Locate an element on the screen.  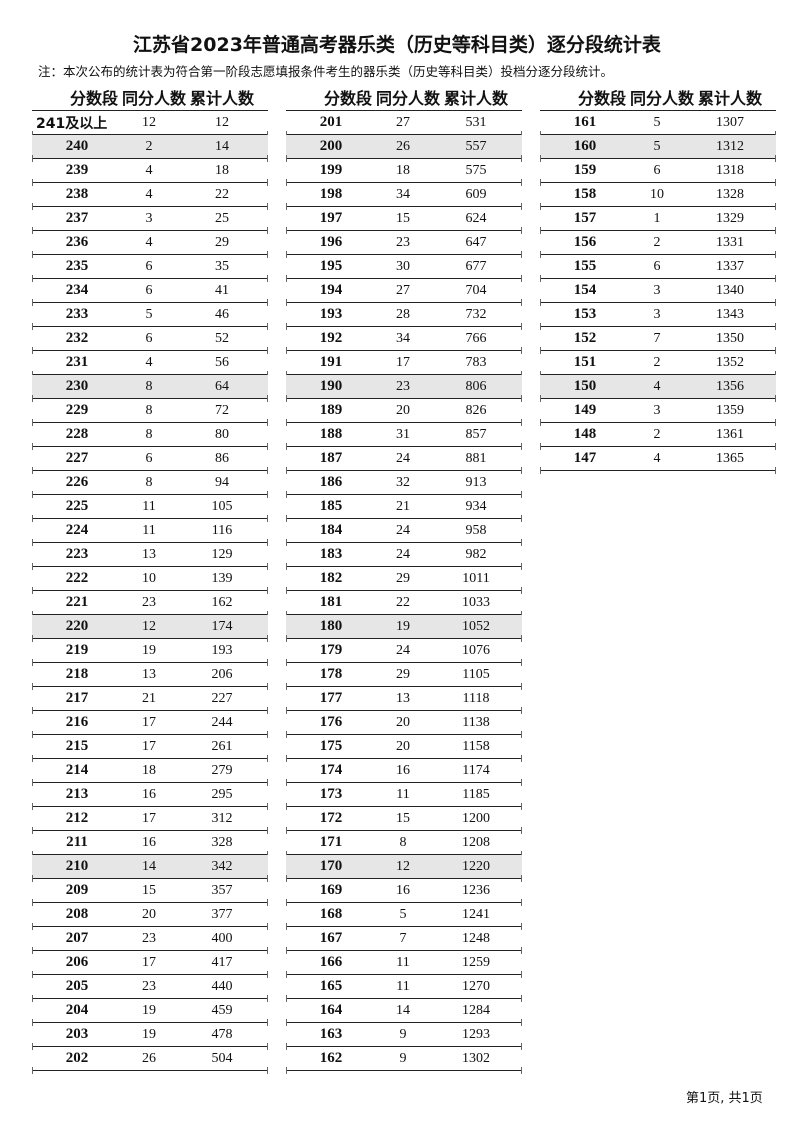
cumulative-cell: 624 is located at coordinates (476, 218).